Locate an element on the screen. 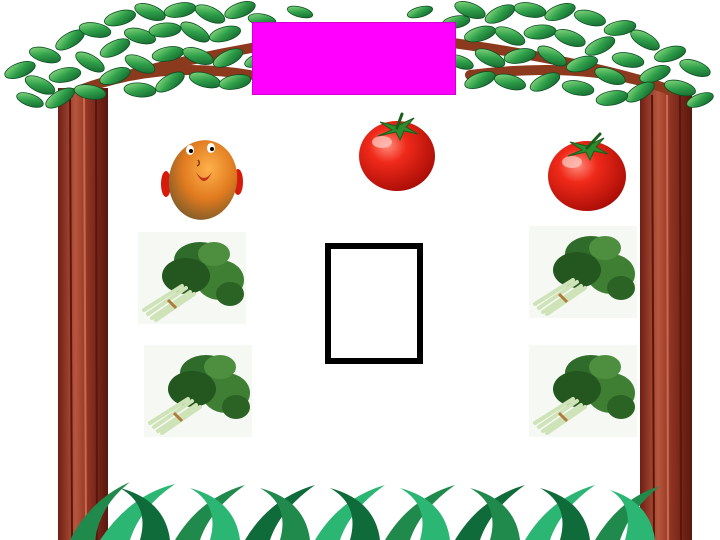 Image resolution: width=720 pixels, height=540 pixels. potato-icon is located at coordinates (202, 180).